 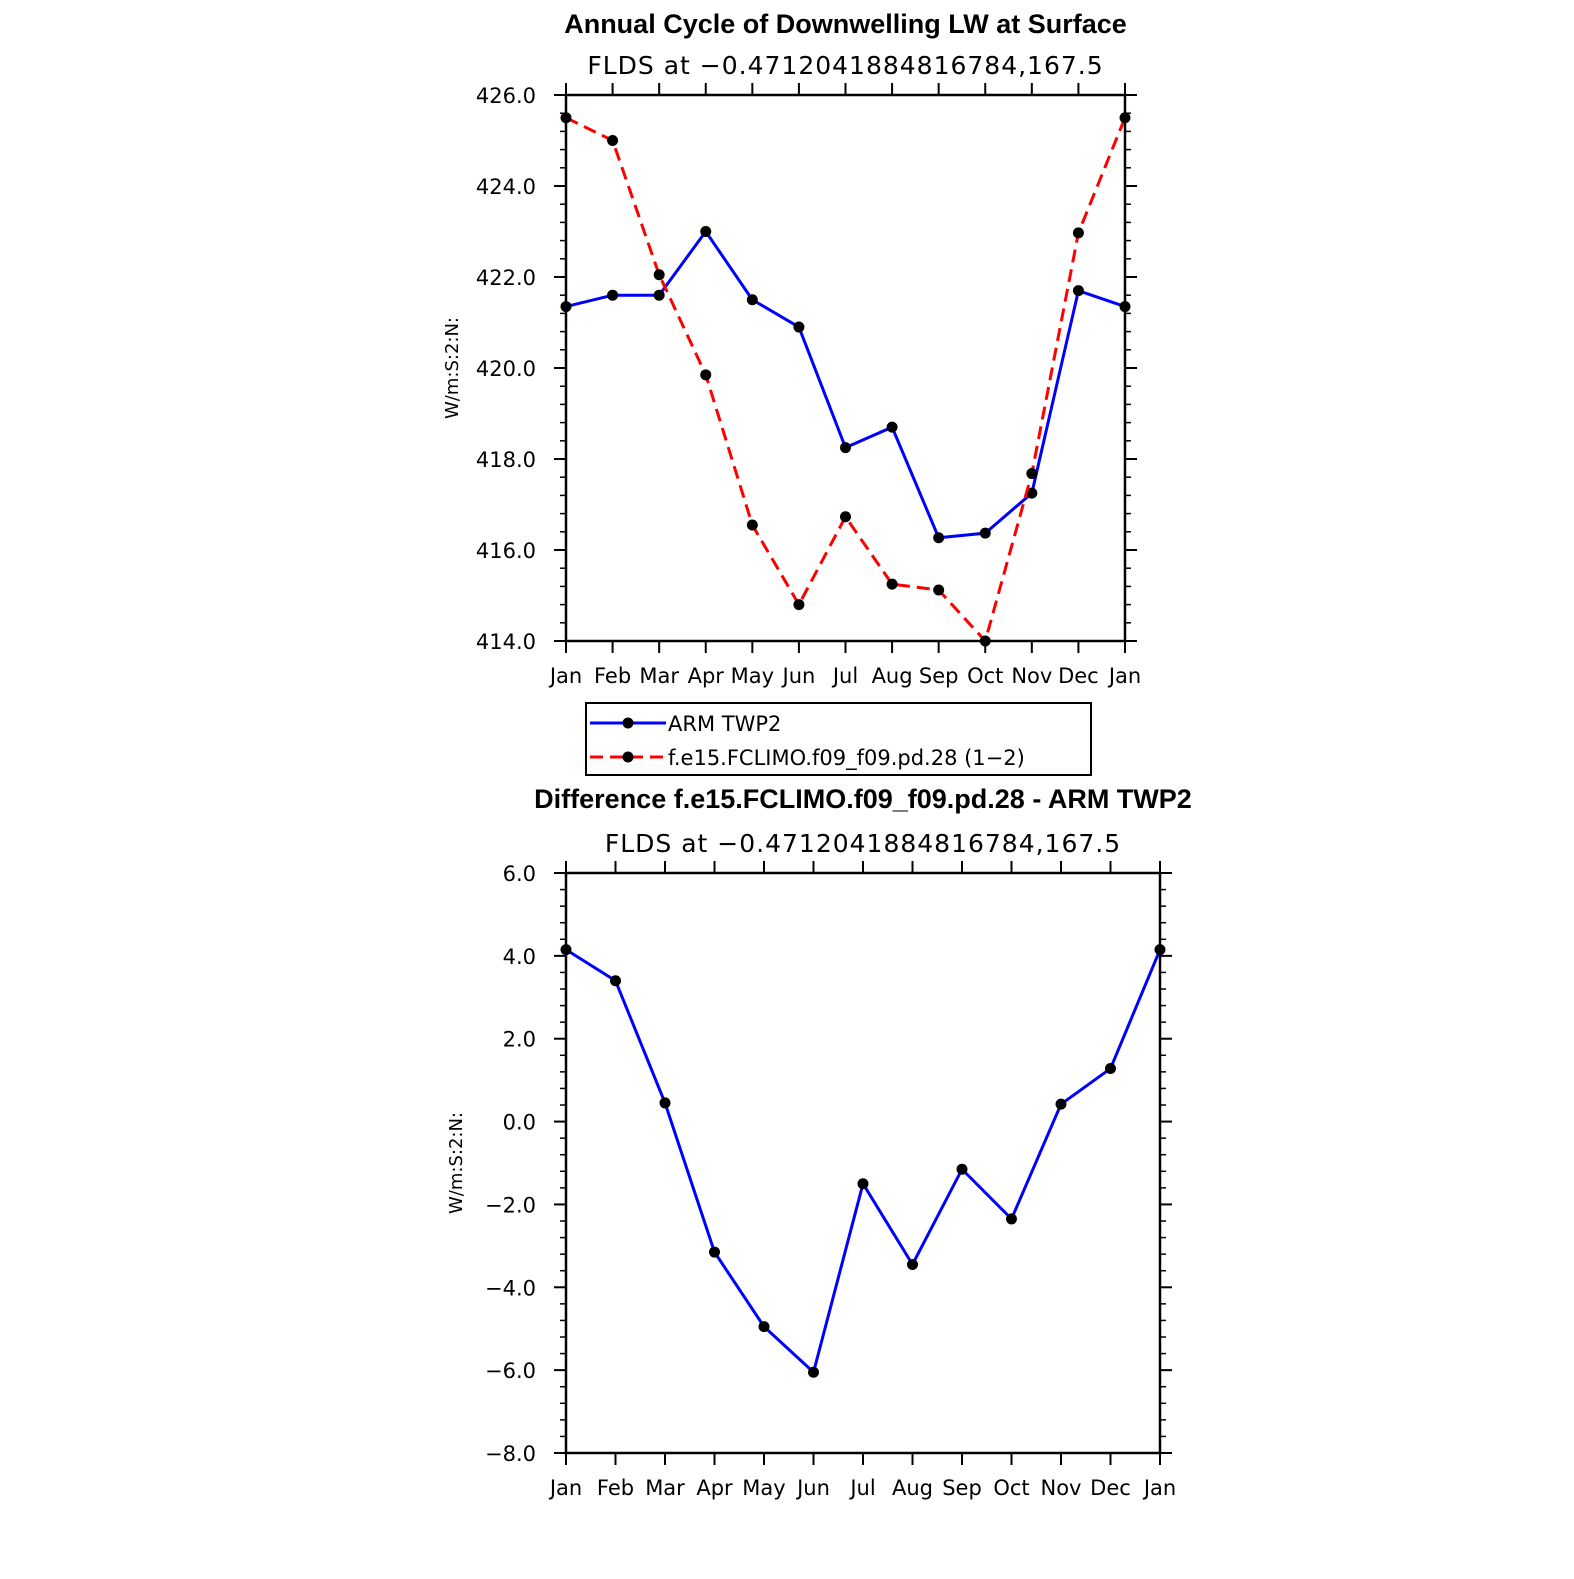 I want to click on y-tick-label: 418.0, so click(x=506, y=460).